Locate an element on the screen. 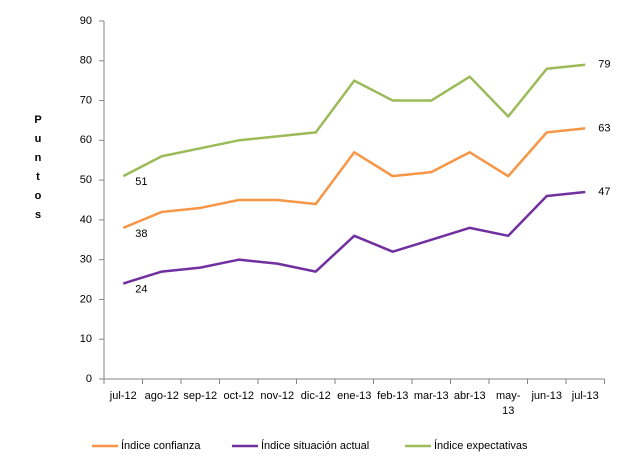  x-tick-label: oct-12 is located at coordinates (238, 396).